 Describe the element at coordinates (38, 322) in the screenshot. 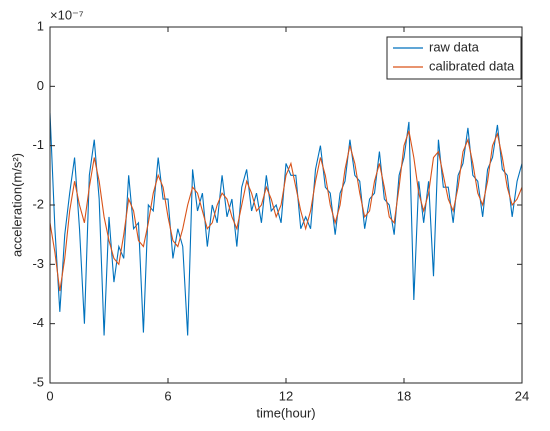

I see `y-tick-label: -4` at that location.